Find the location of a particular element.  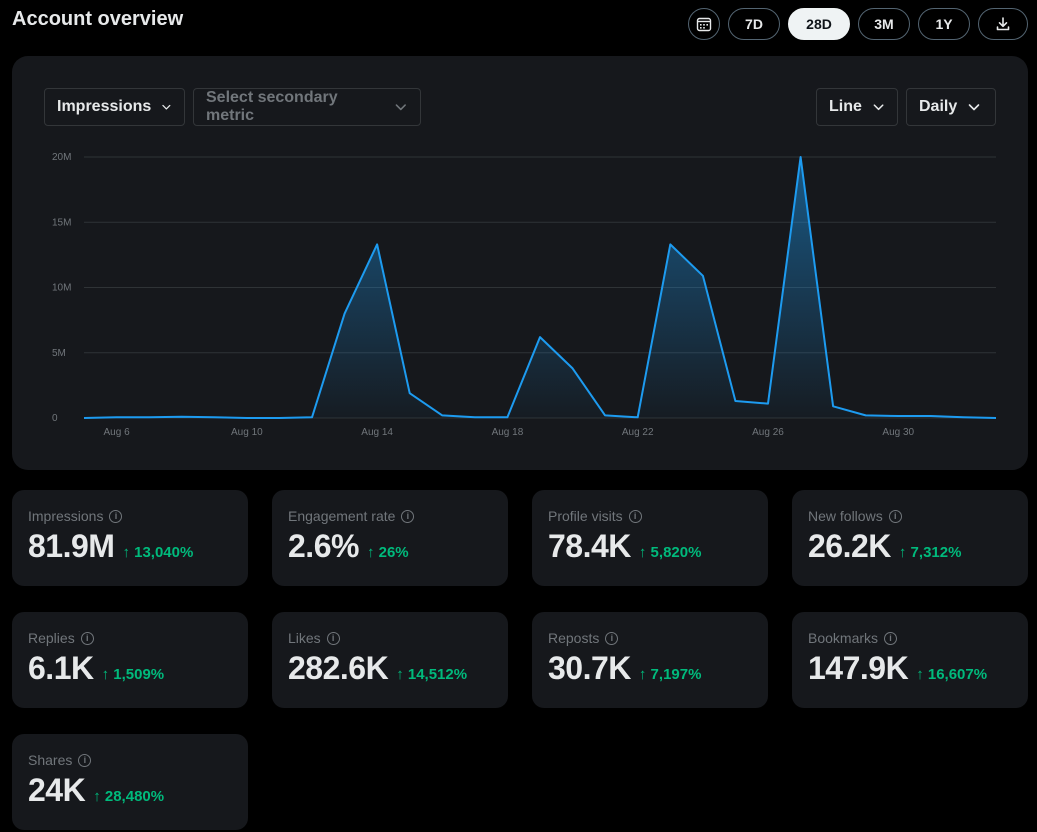

stat-card: Profile visits i 78.4K ↑ 5,820% is located at coordinates (650, 538).